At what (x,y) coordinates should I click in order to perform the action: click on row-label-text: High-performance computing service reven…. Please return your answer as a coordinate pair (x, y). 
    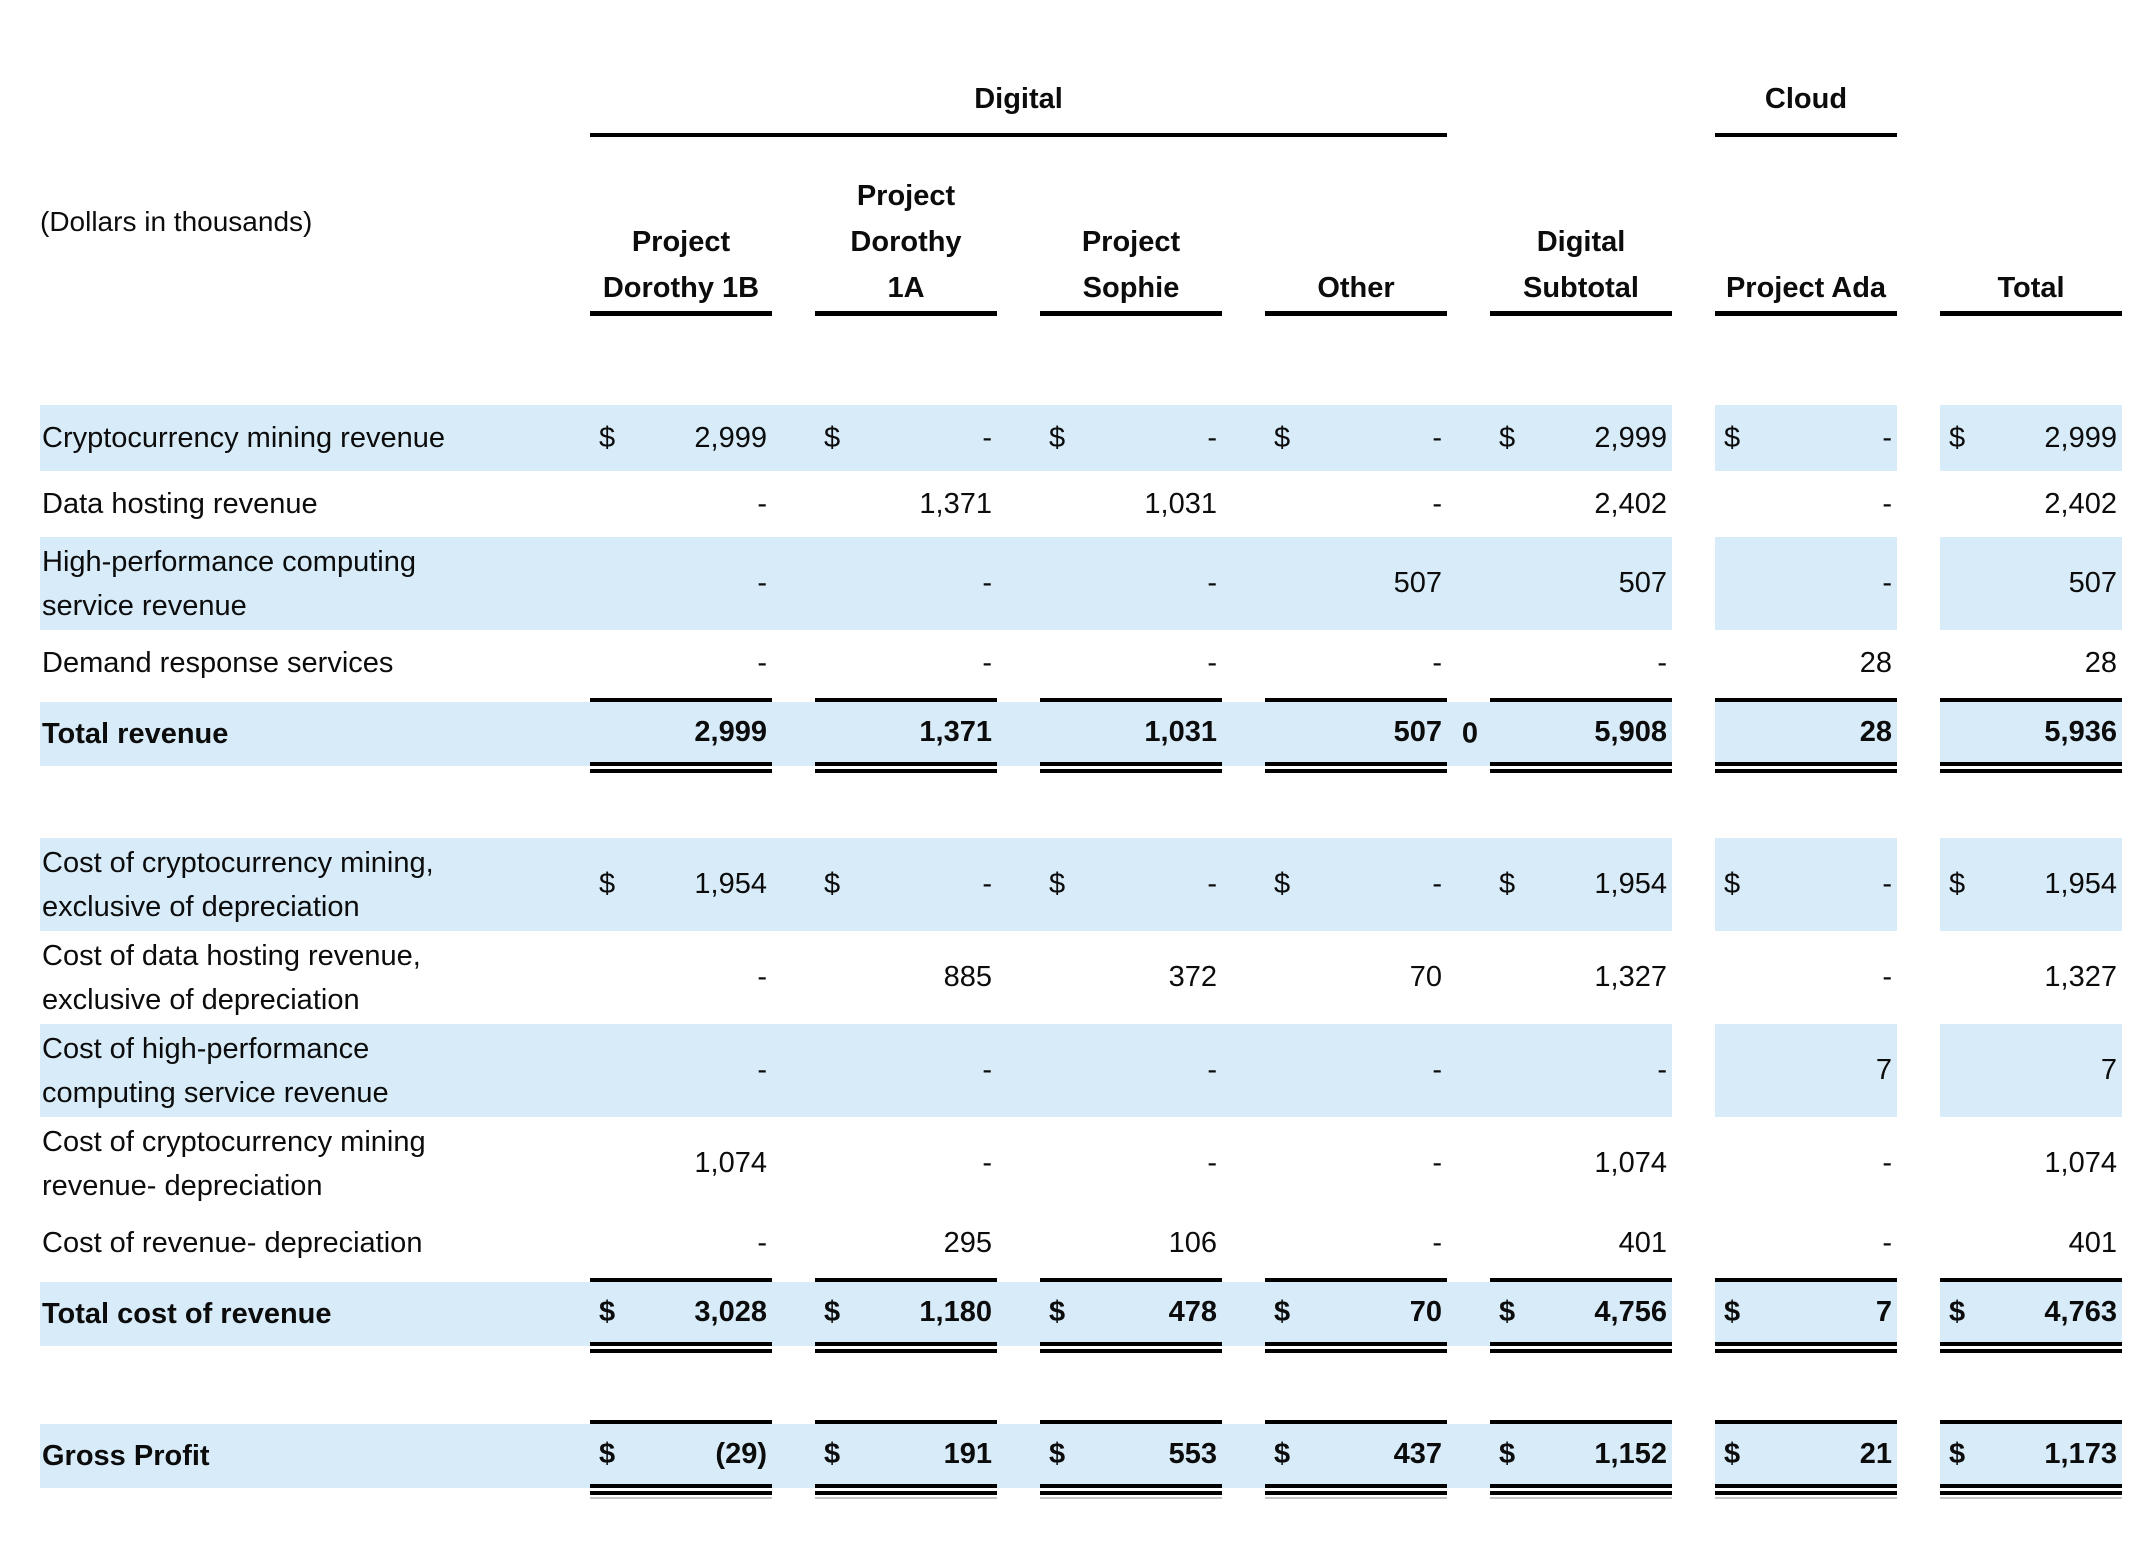
    Looking at the image, I should click on (229, 583).